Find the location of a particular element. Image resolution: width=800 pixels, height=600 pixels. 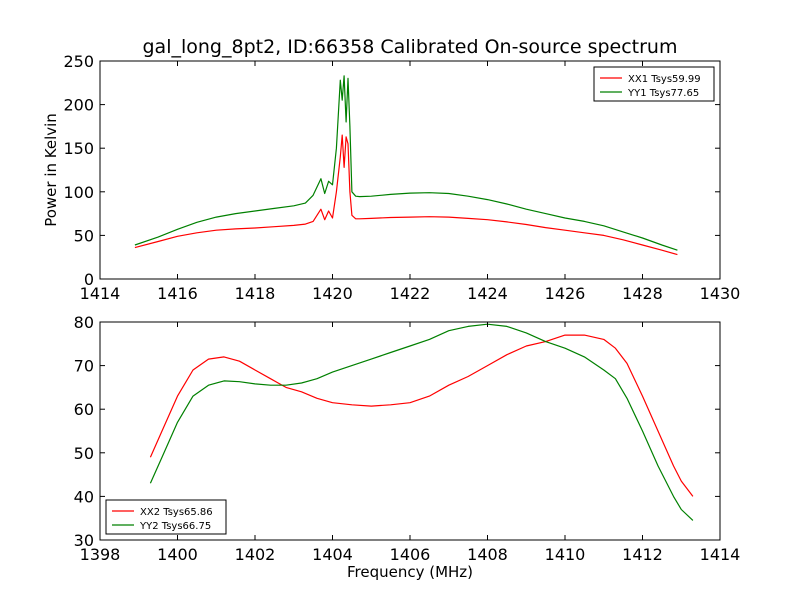

x-tick-label: 1426 is located at coordinates (565, 293).